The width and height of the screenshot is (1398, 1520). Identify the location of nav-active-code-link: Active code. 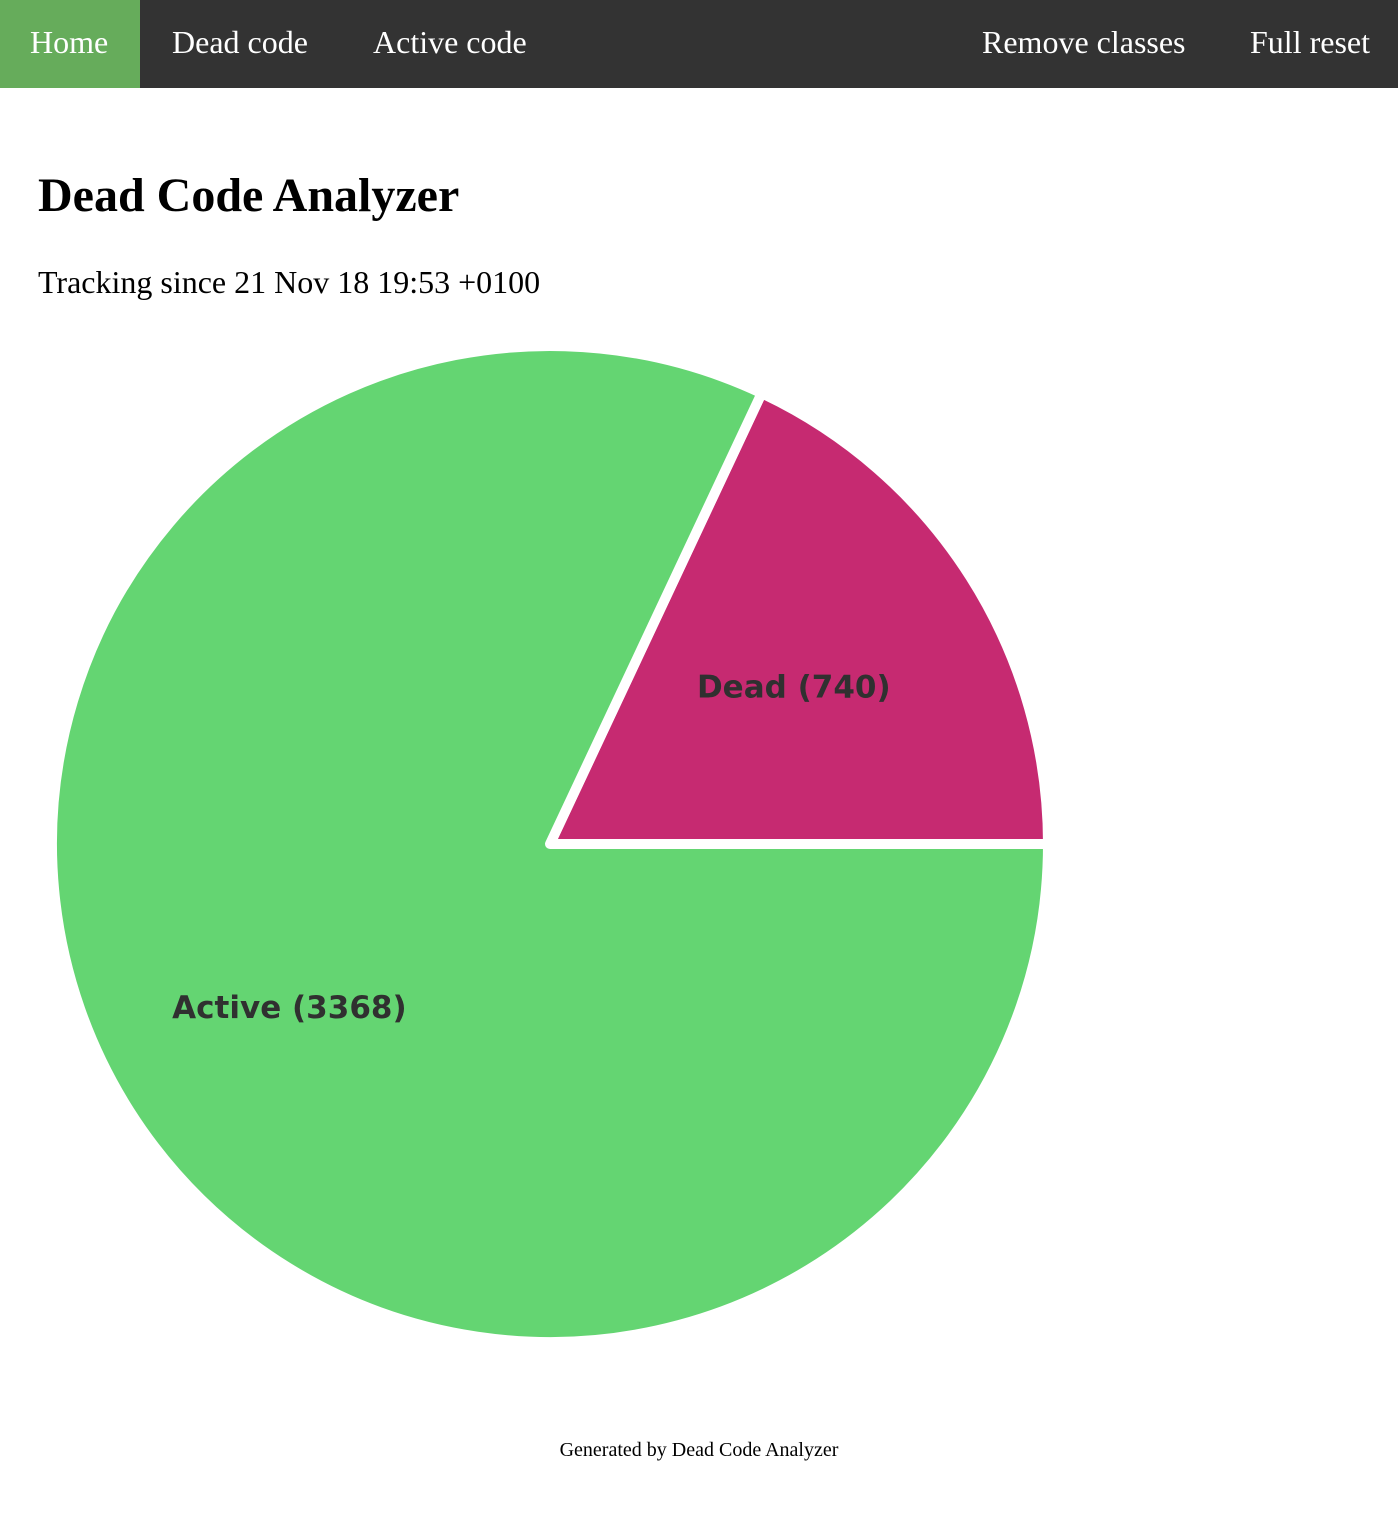
(450, 42).